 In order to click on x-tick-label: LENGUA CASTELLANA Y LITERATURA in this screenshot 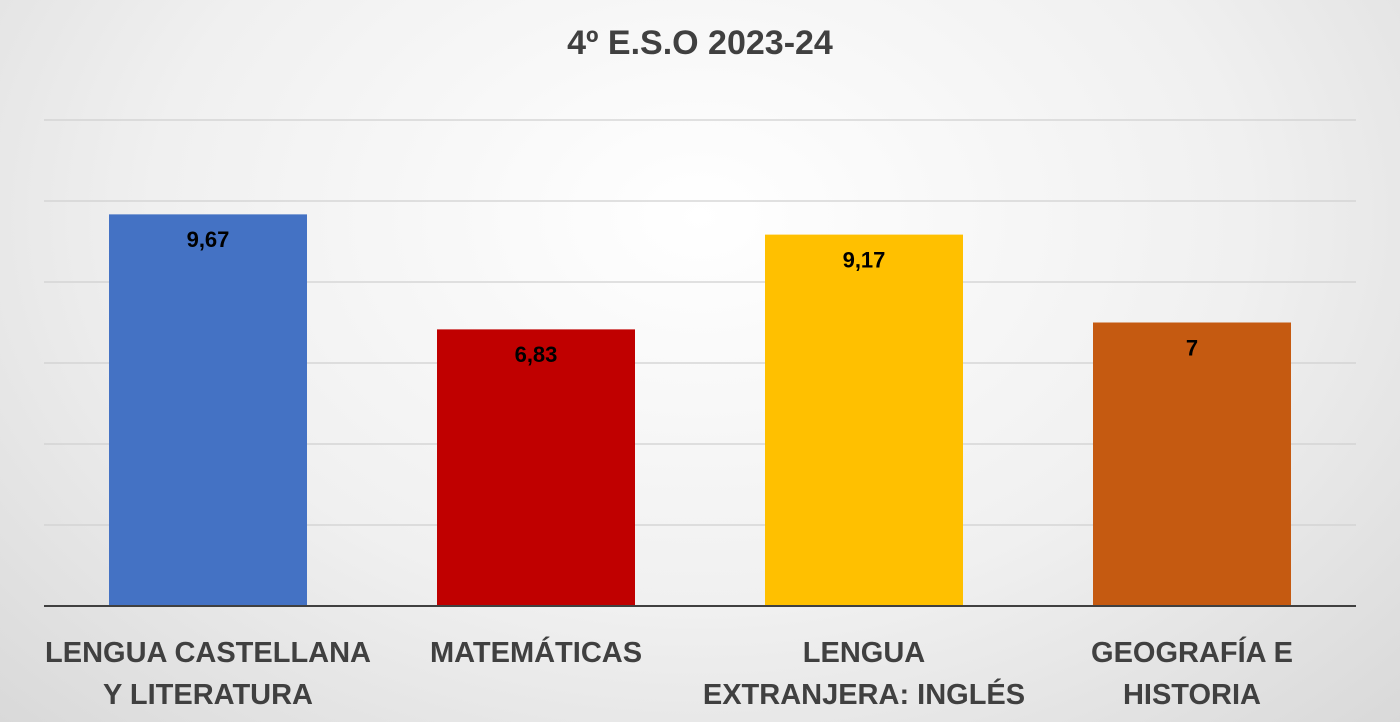, I will do `click(208, 674)`.